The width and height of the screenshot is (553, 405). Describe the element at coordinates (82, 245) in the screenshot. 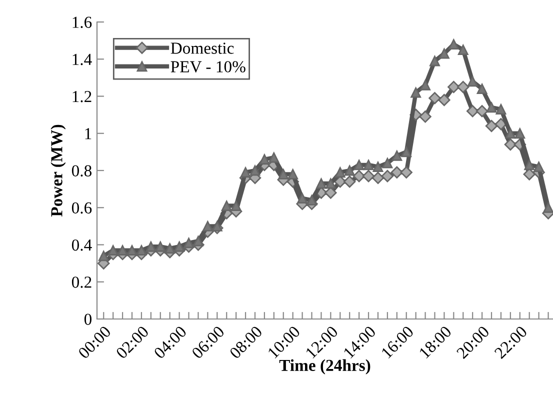

I see `y-tick-label: 0.4` at that location.